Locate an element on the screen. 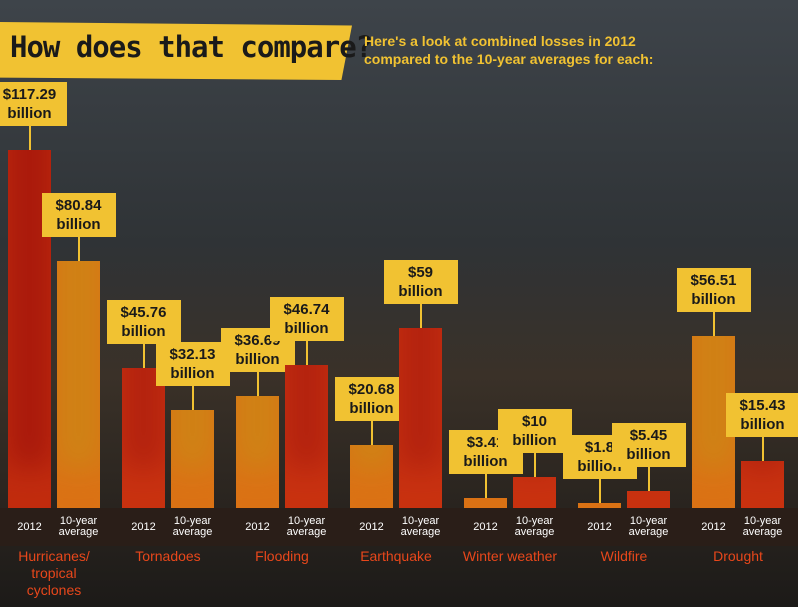  category-label: Wildfire is located at coordinates (624, 556).